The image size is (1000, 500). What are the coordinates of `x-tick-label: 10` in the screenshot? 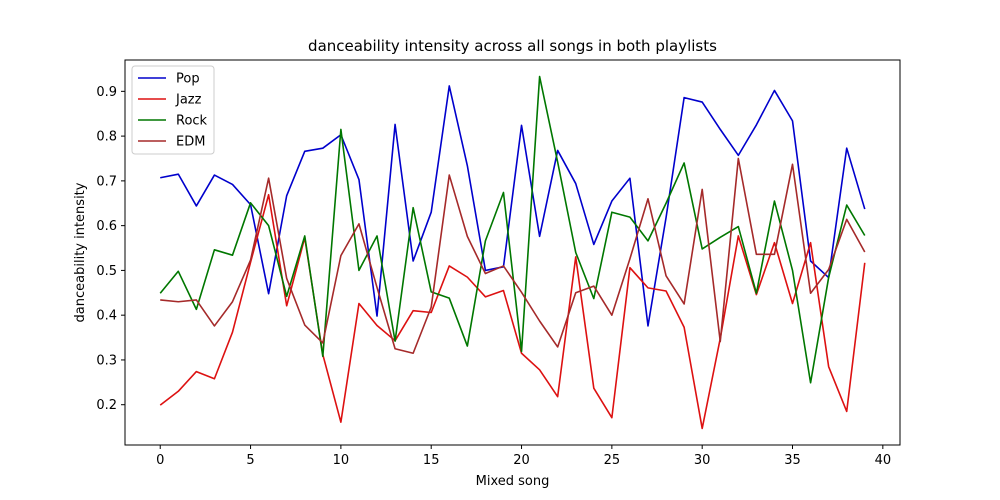 It's located at (341, 460).